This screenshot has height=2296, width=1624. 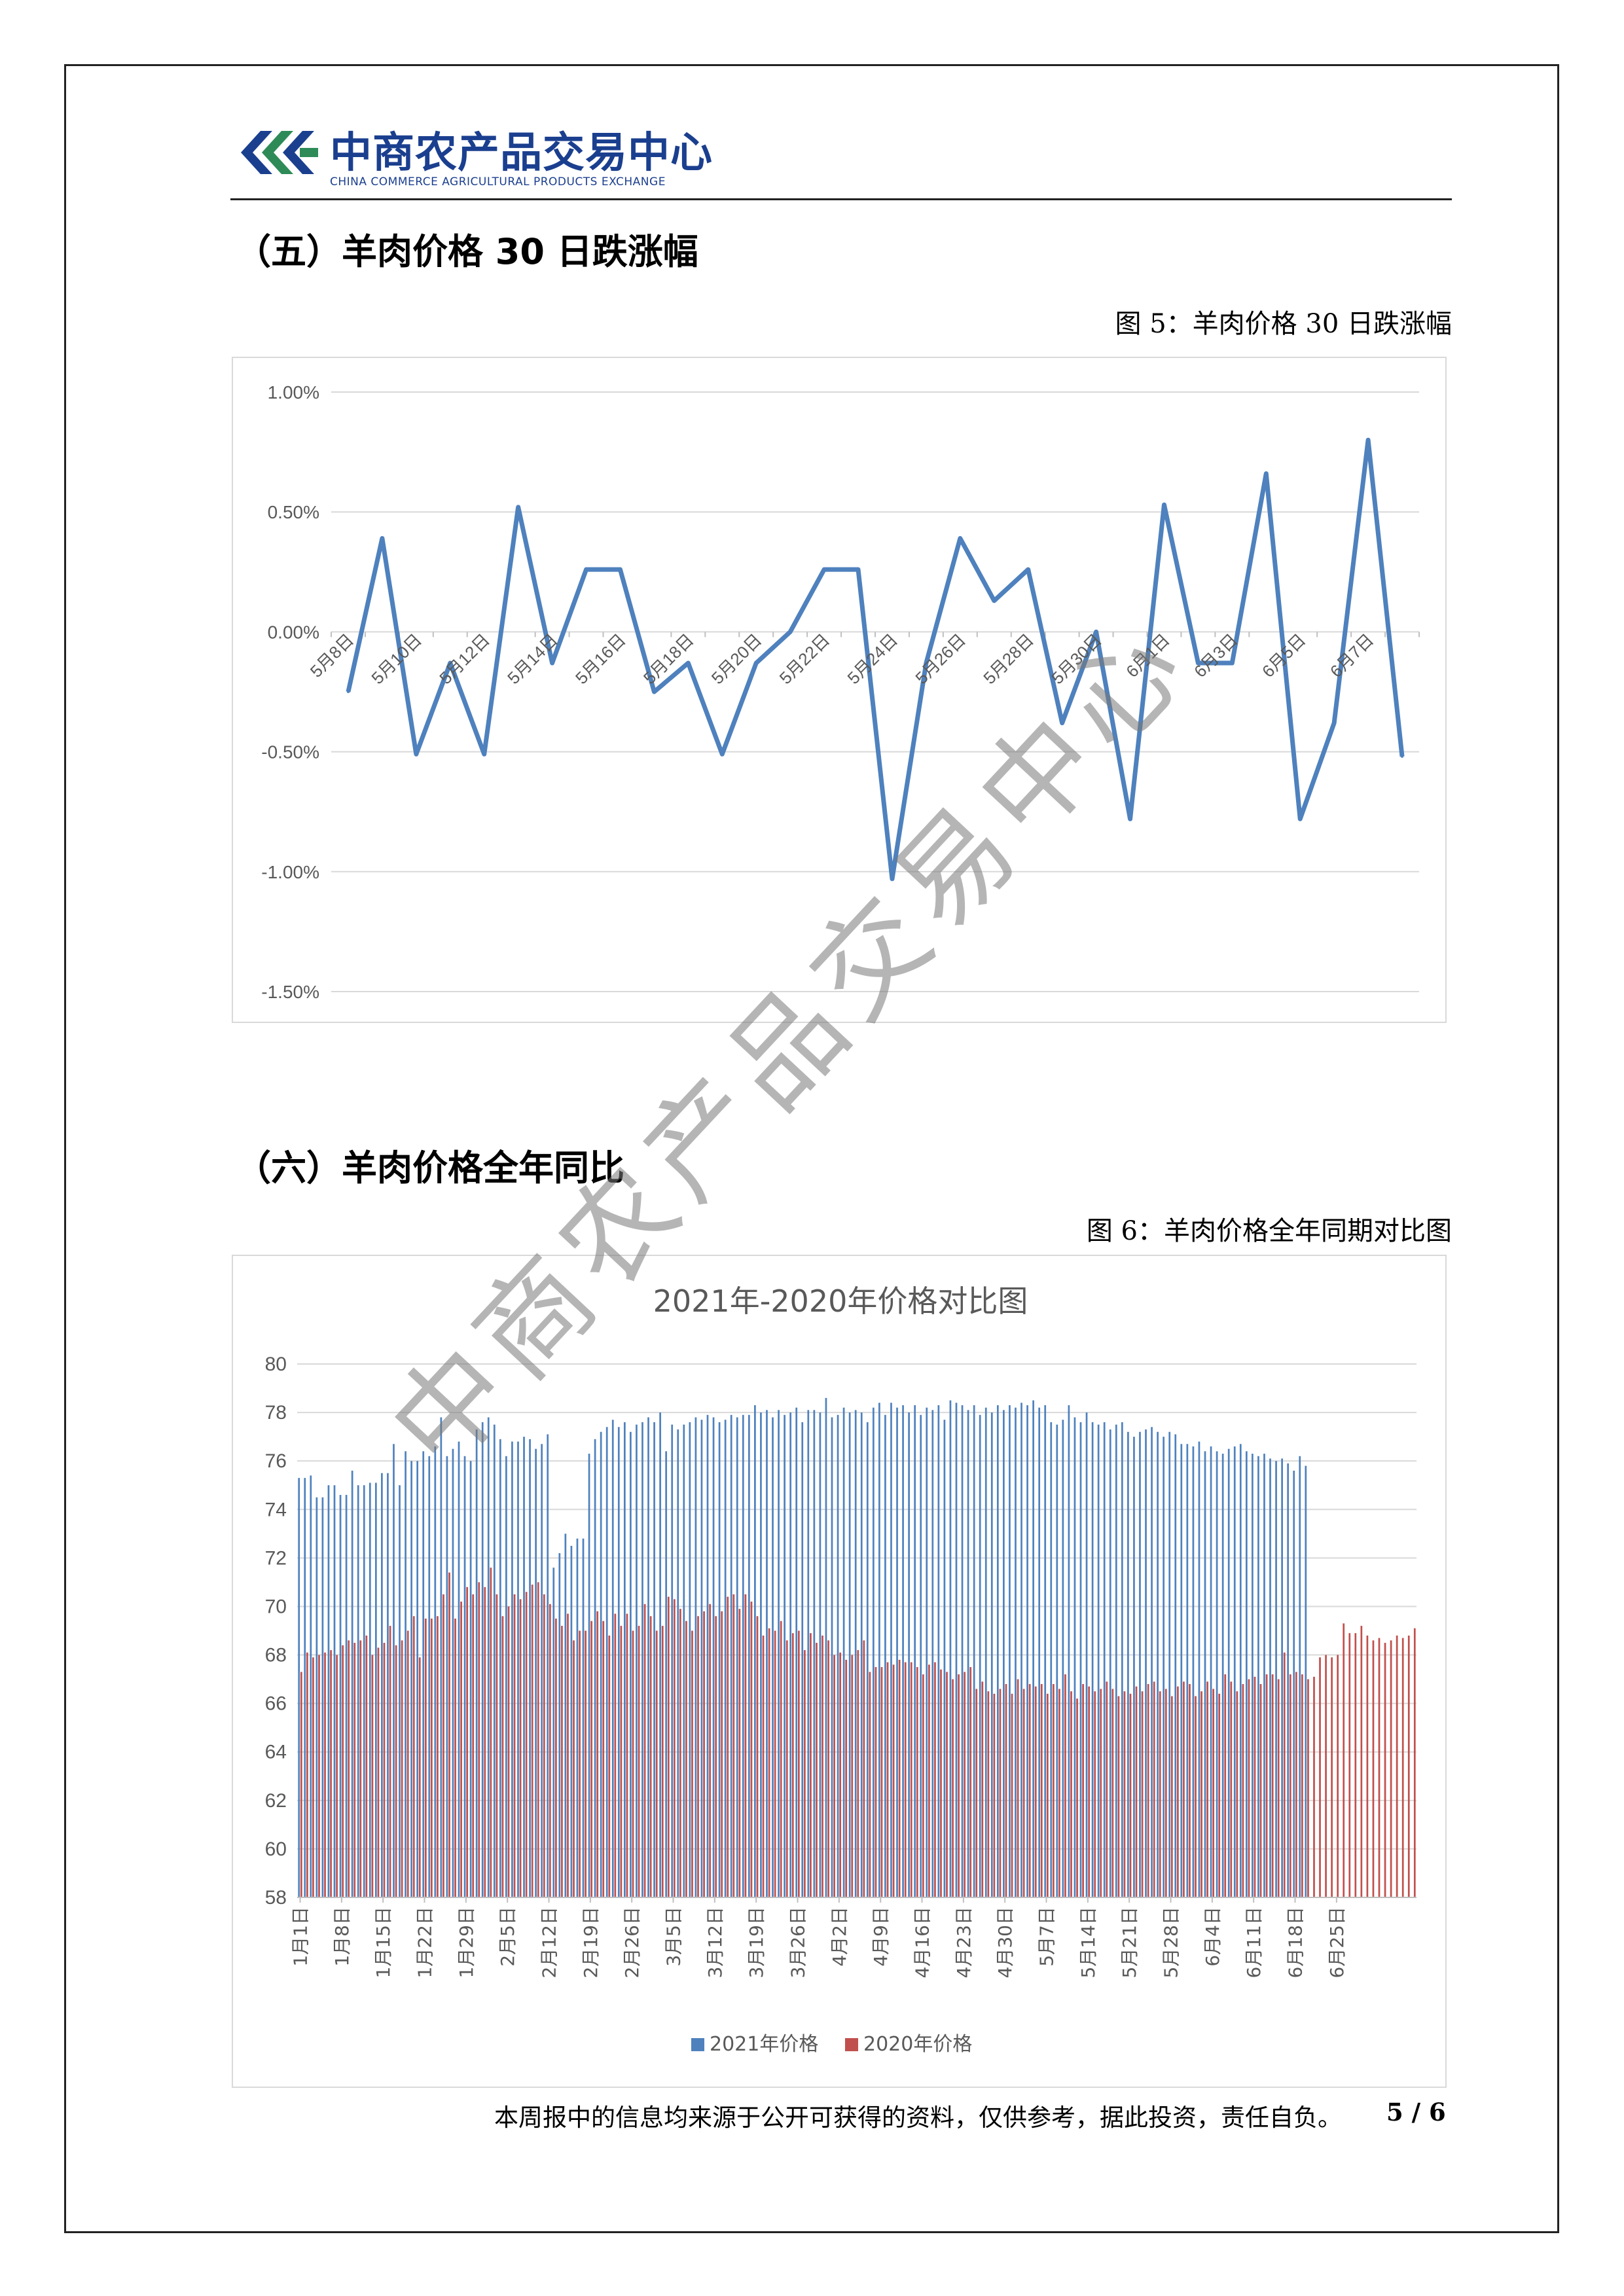 I want to click on y-tick-label: 68, so click(x=276, y=1655).